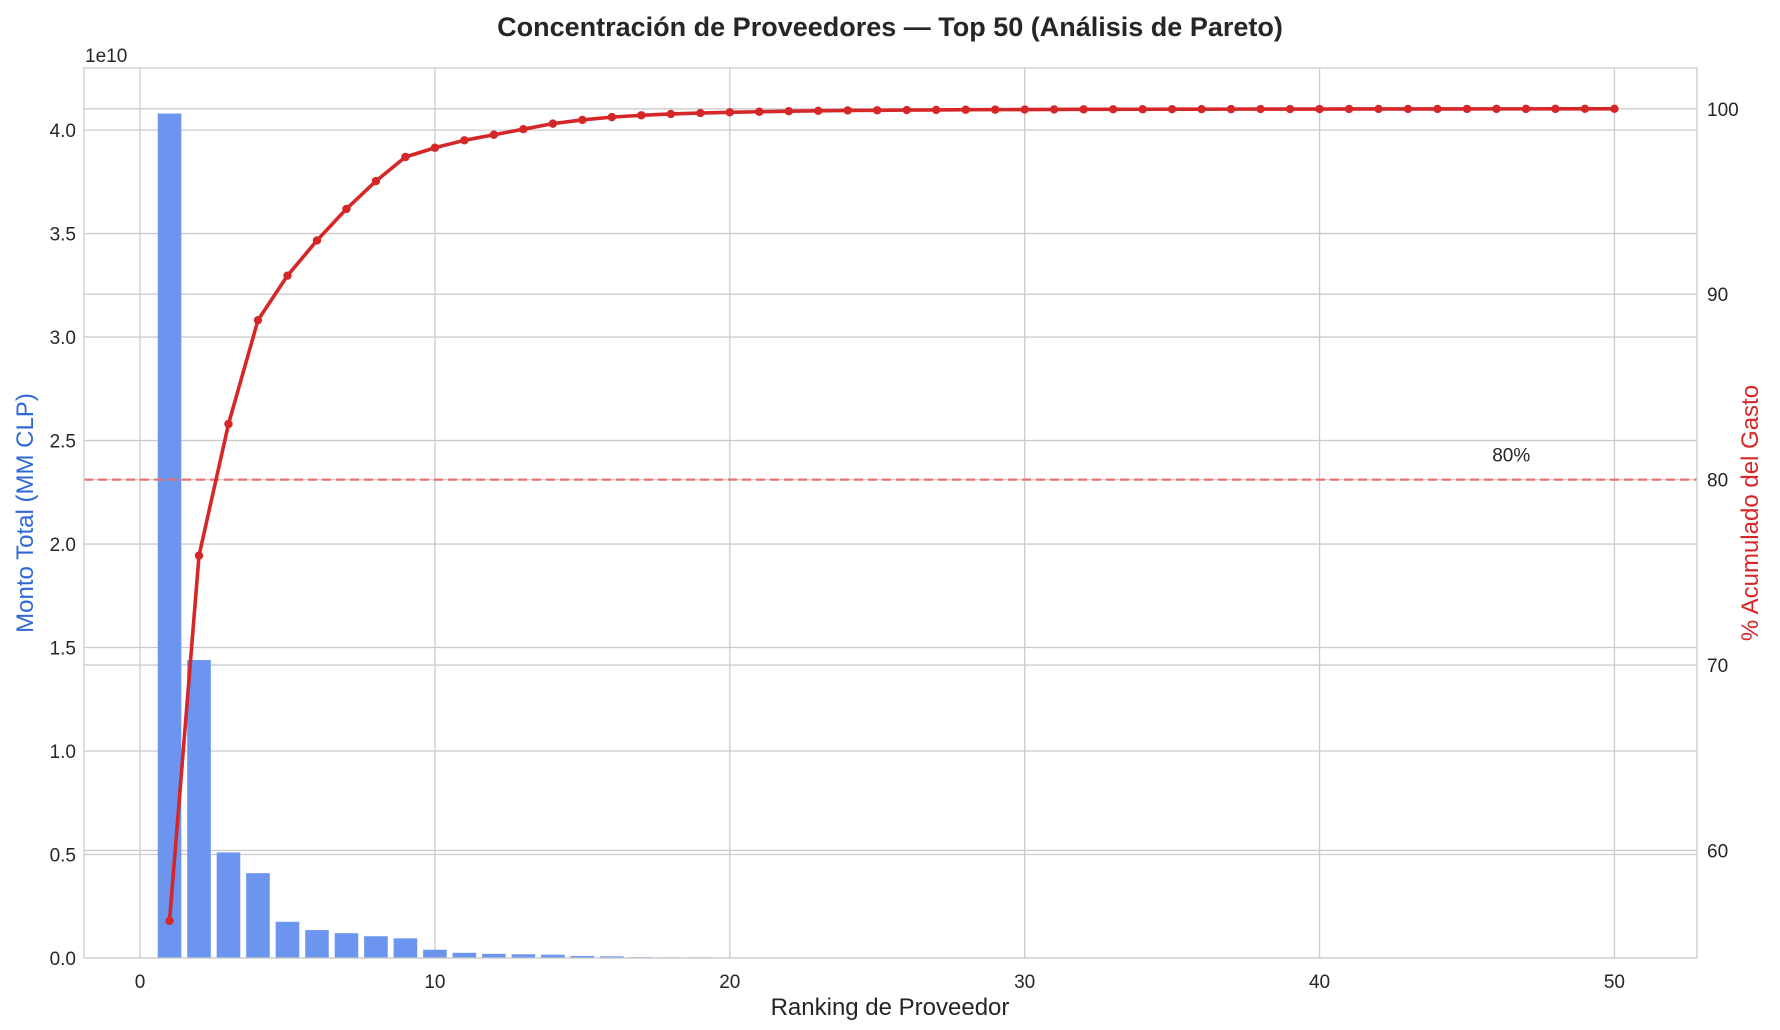 Image resolution: width=1780 pixels, height=1030 pixels. What do you see at coordinates (1614, 982) in the screenshot?
I see `x-tick-label: 50` at bounding box center [1614, 982].